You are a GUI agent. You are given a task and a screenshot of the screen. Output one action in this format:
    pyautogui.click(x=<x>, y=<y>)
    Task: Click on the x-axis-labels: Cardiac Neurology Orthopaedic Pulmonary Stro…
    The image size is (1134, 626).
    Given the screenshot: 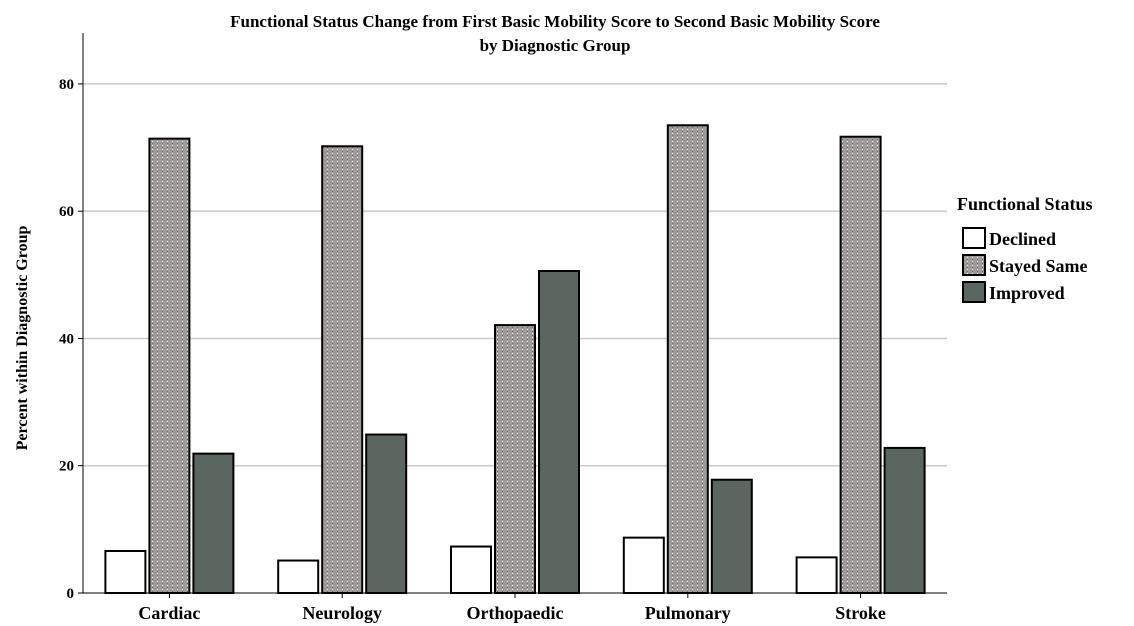 What is the action you would take?
    pyautogui.click(x=512, y=608)
    